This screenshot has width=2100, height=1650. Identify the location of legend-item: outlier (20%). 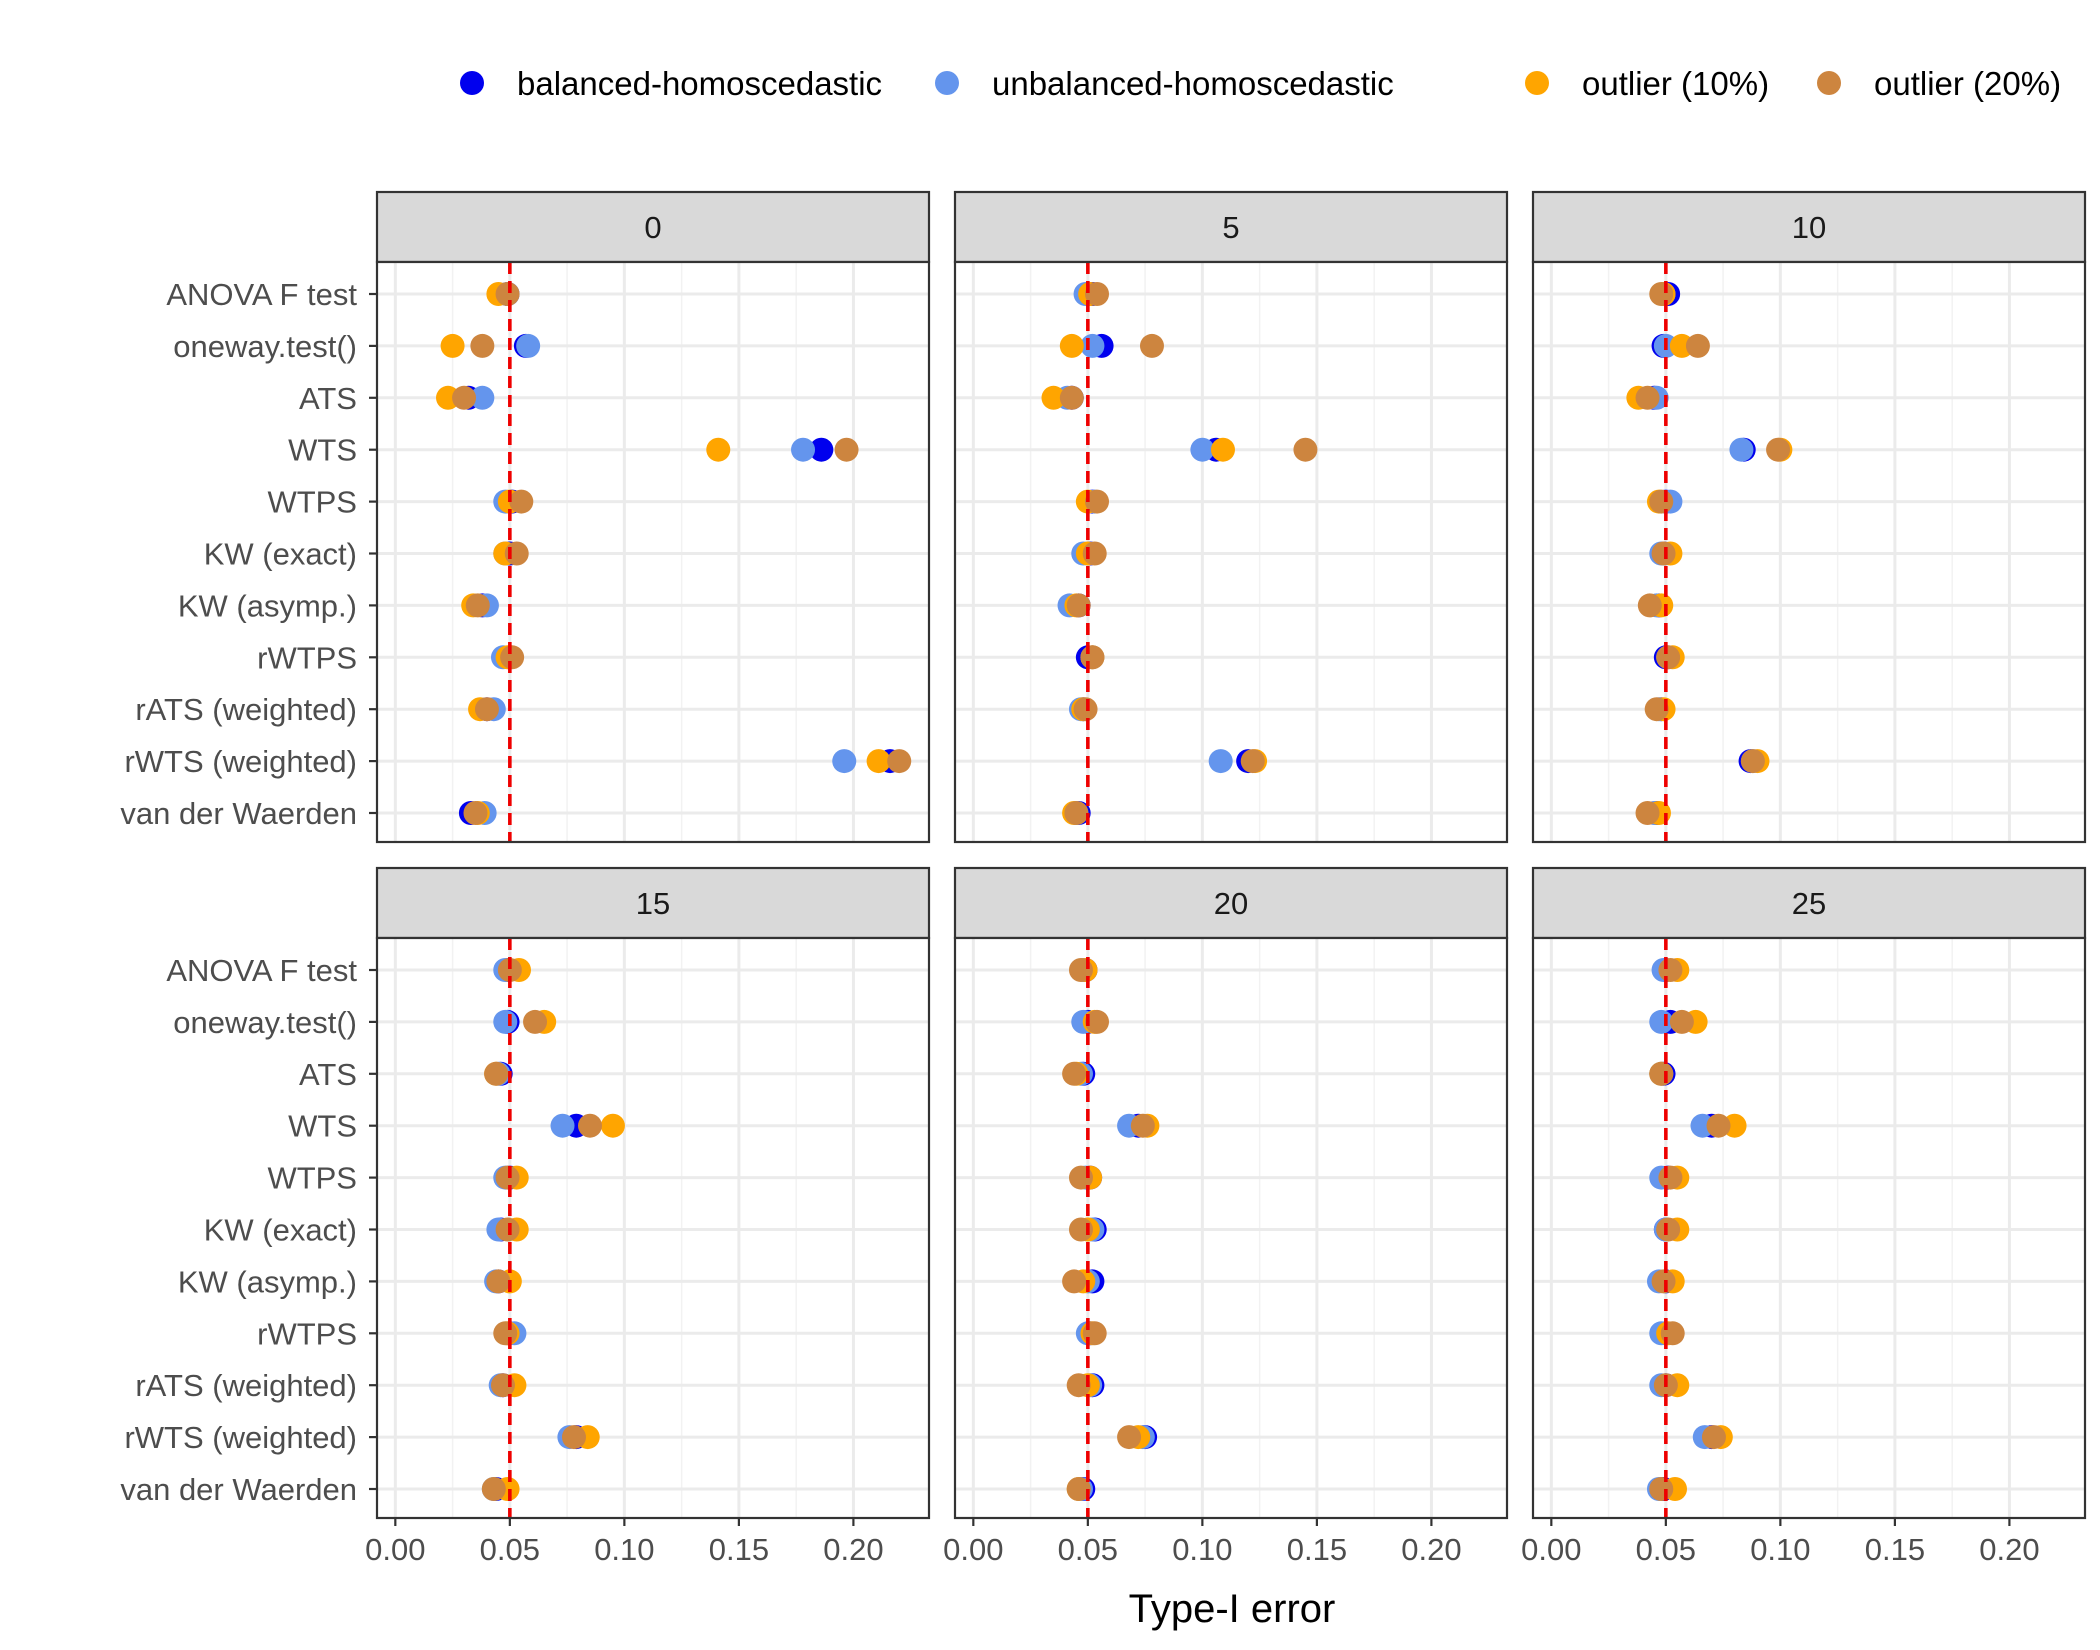
(1939, 83).